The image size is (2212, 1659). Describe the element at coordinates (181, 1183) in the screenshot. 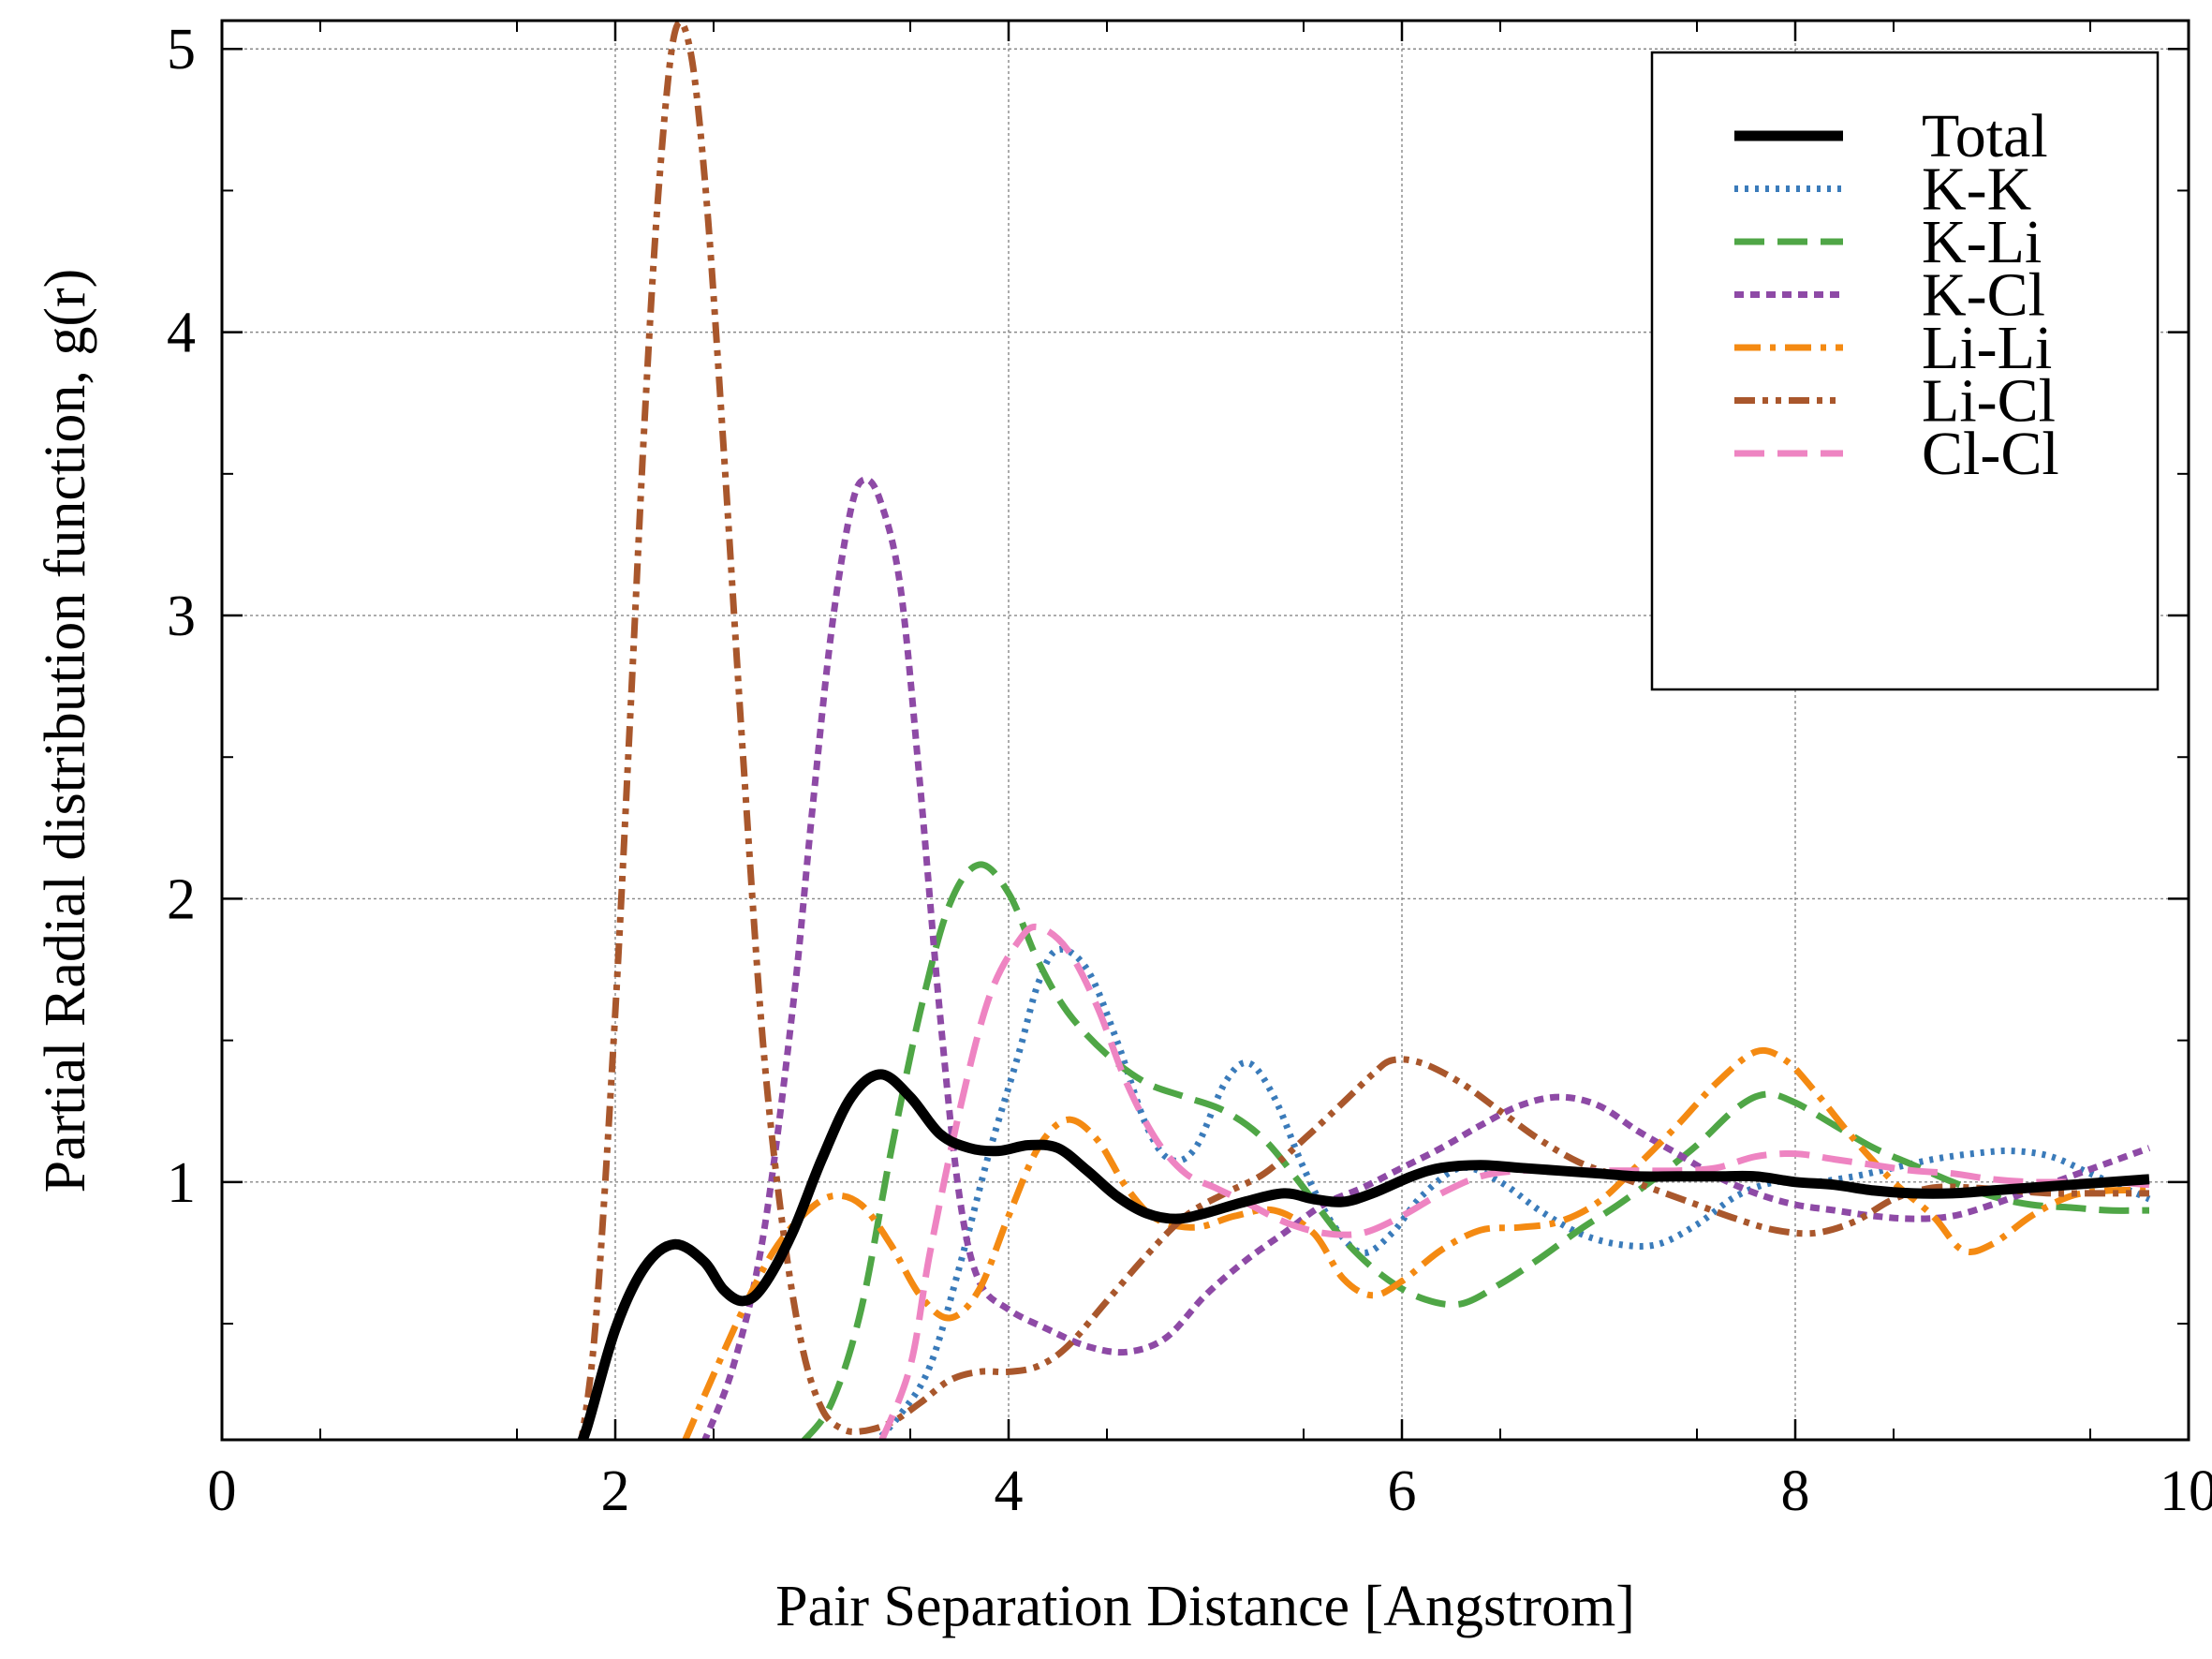

I see `y-tick-label: 1` at that location.